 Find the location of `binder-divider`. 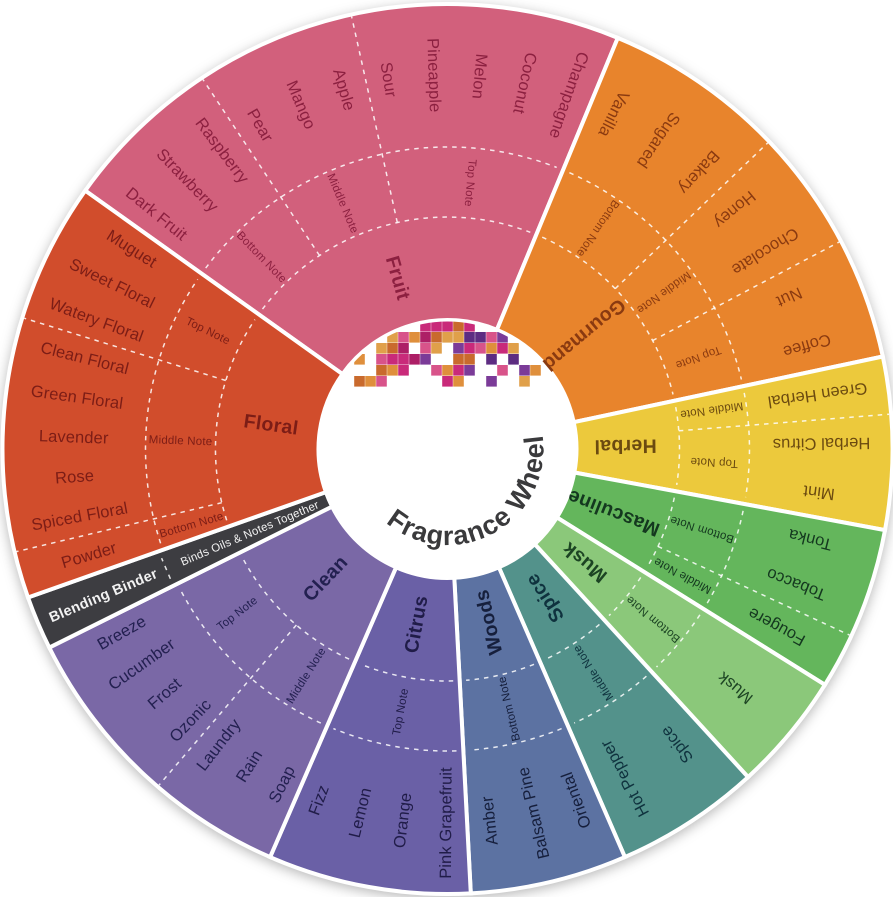

binder-divider is located at coordinates (166, 568).